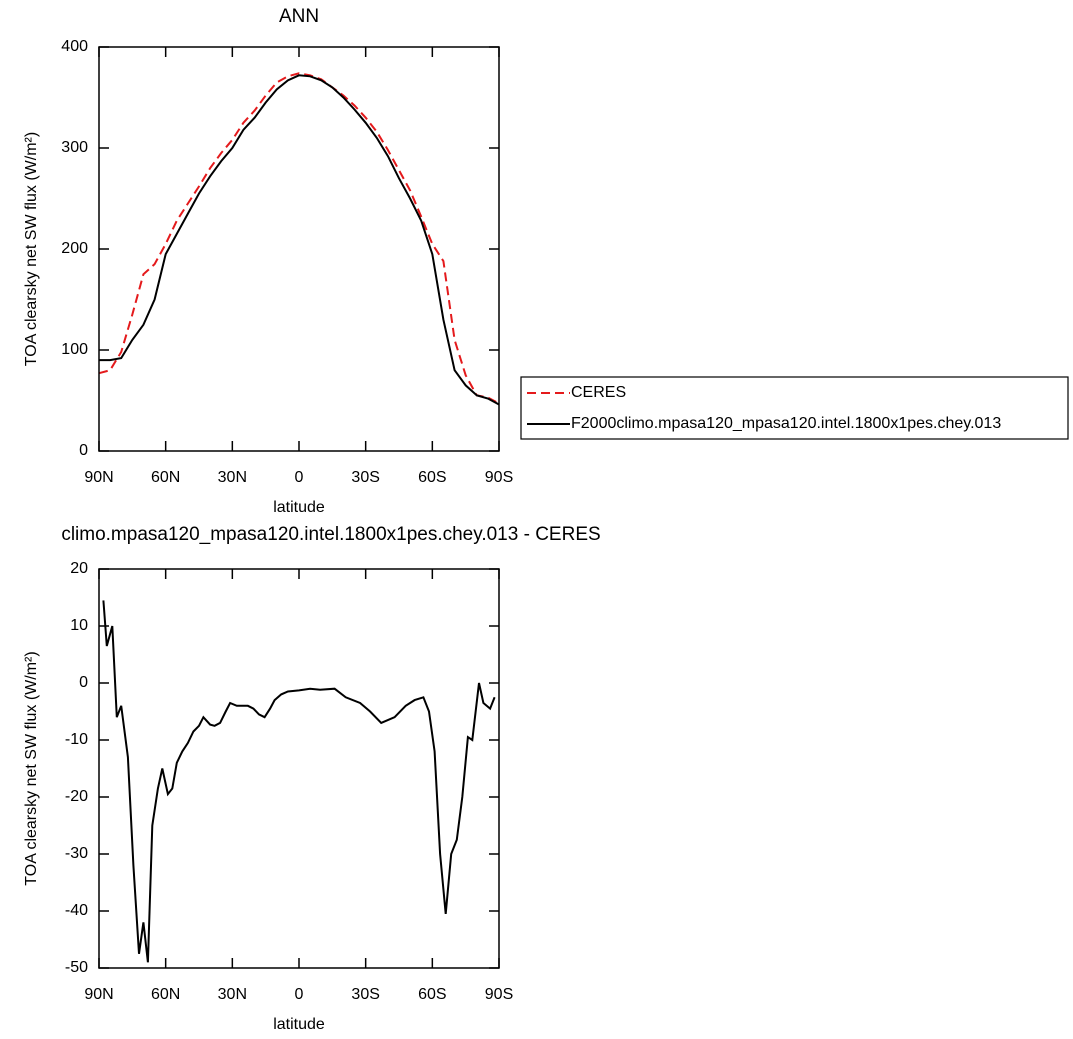  What do you see at coordinates (76, 853) in the screenshot?
I see `y-tick-label: -30` at bounding box center [76, 853].